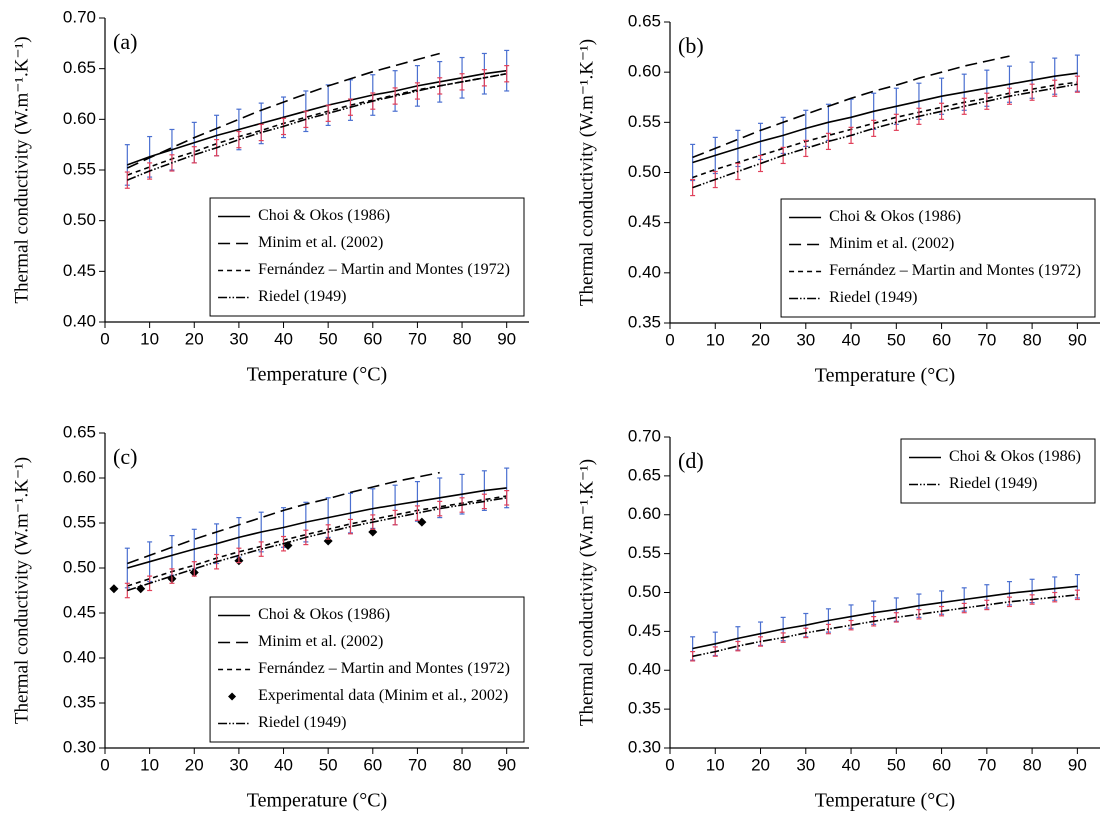 The image size is (1109, 820). Describe the element at coordinates (232, 696) in the screenshot. I see `legend-marker` at that location.